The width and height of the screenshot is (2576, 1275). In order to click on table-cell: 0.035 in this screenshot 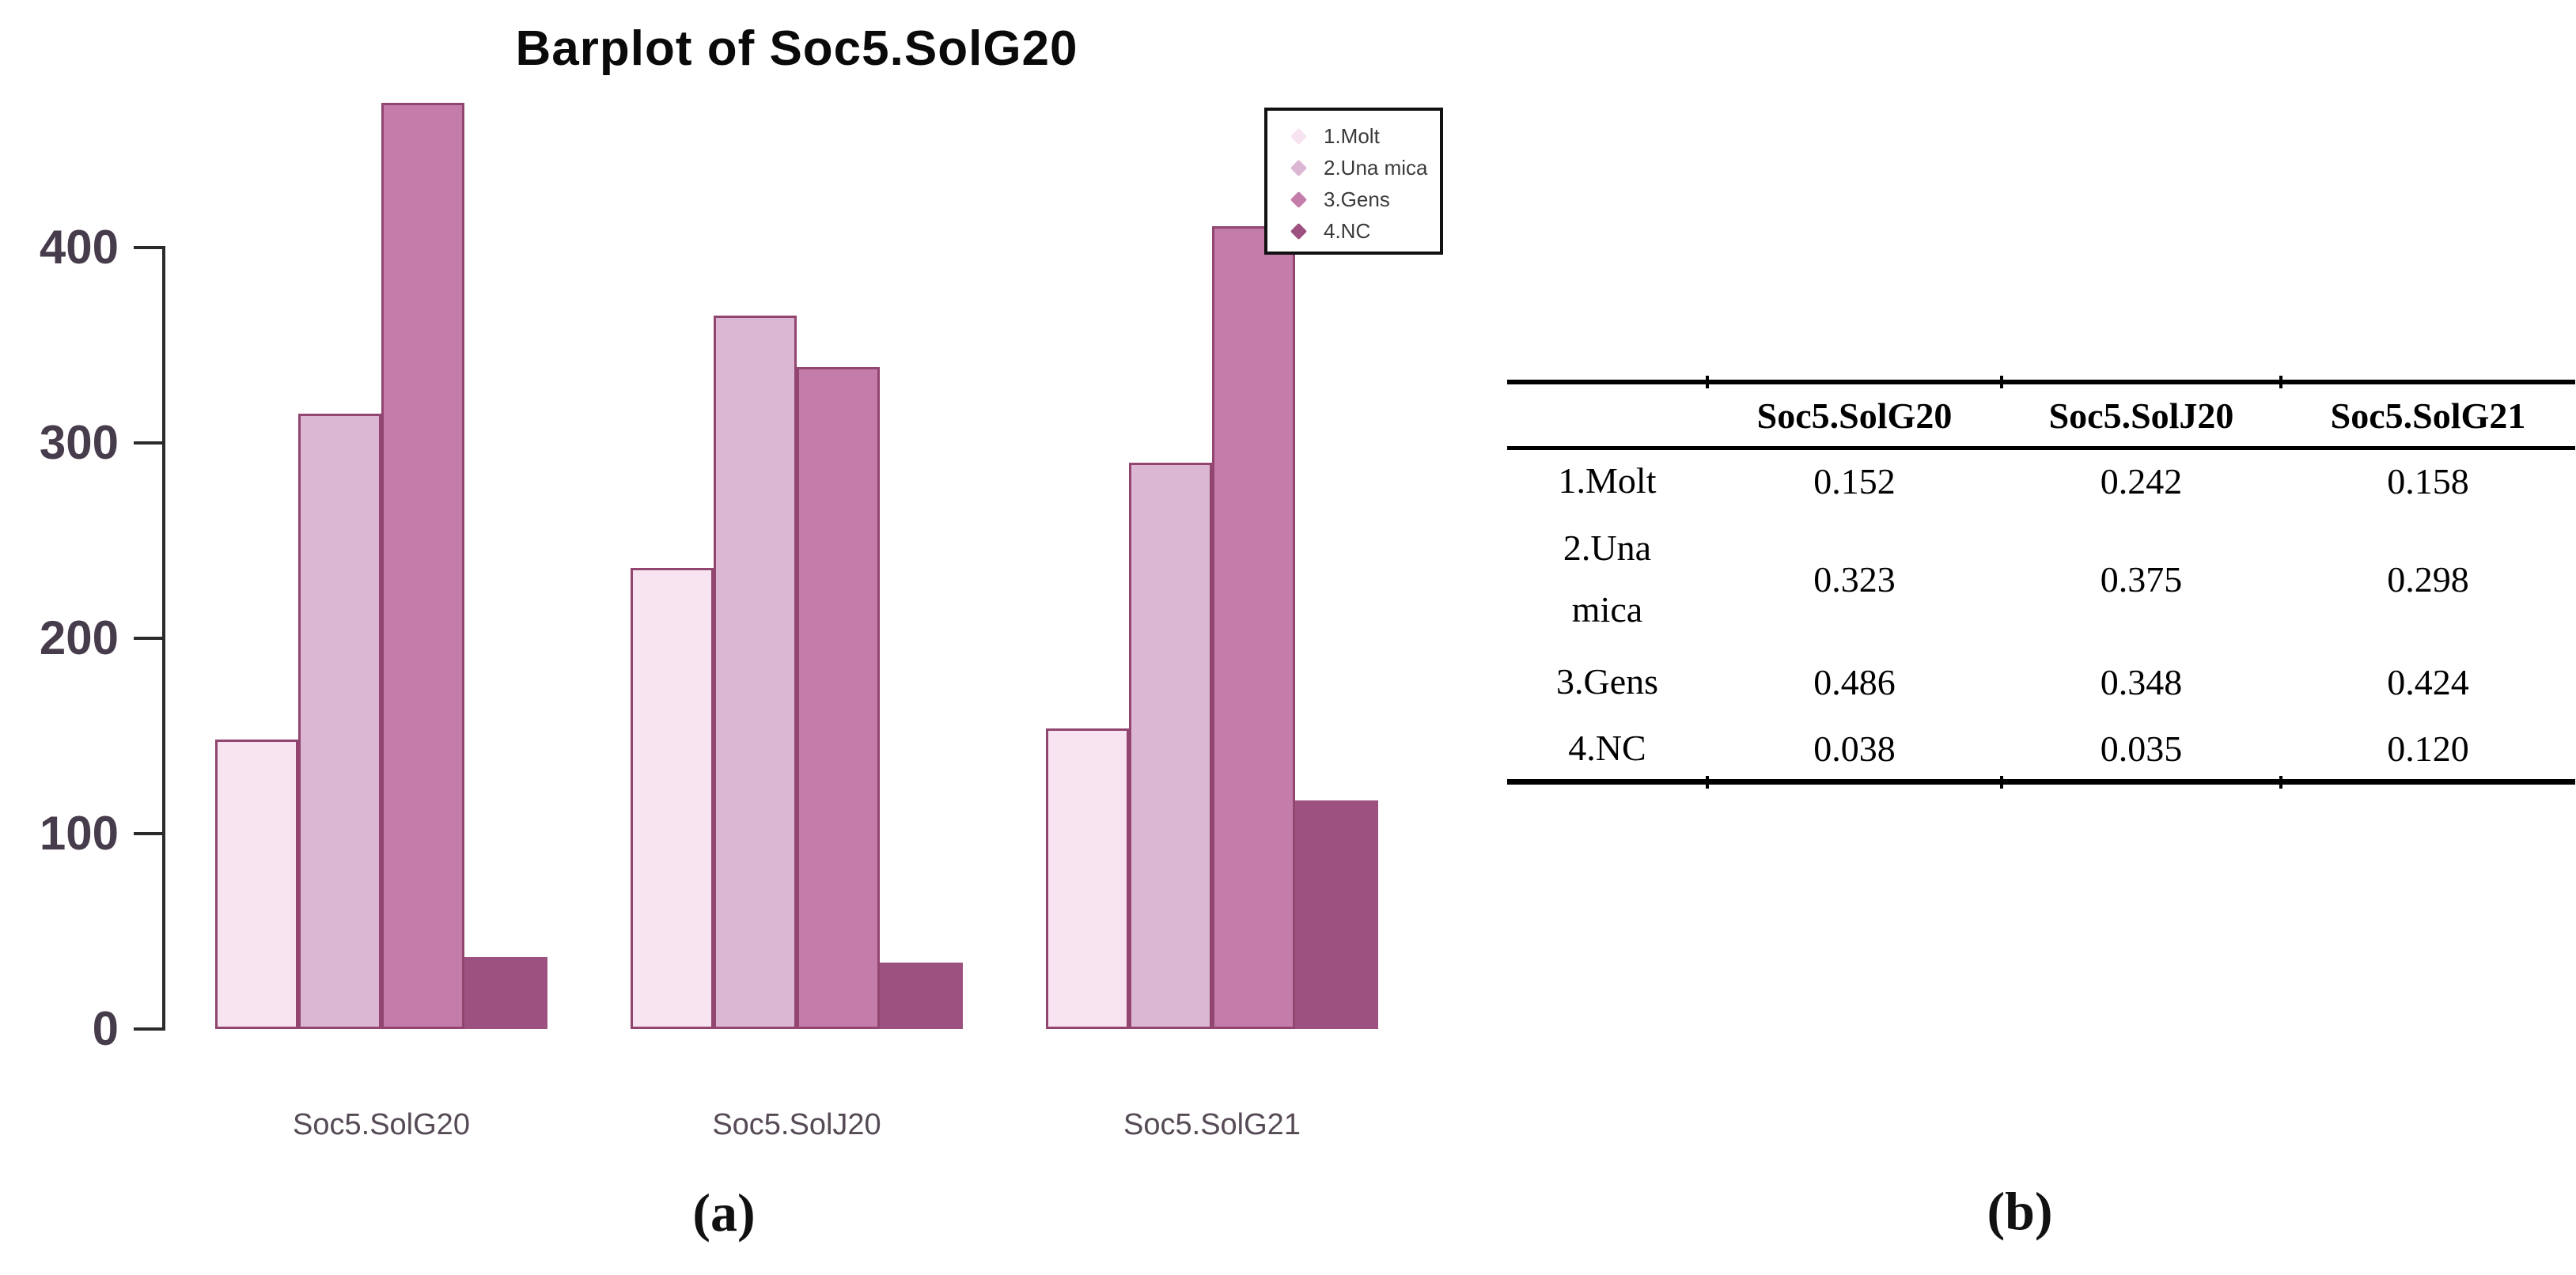, I will do `click(2141, 748)`.